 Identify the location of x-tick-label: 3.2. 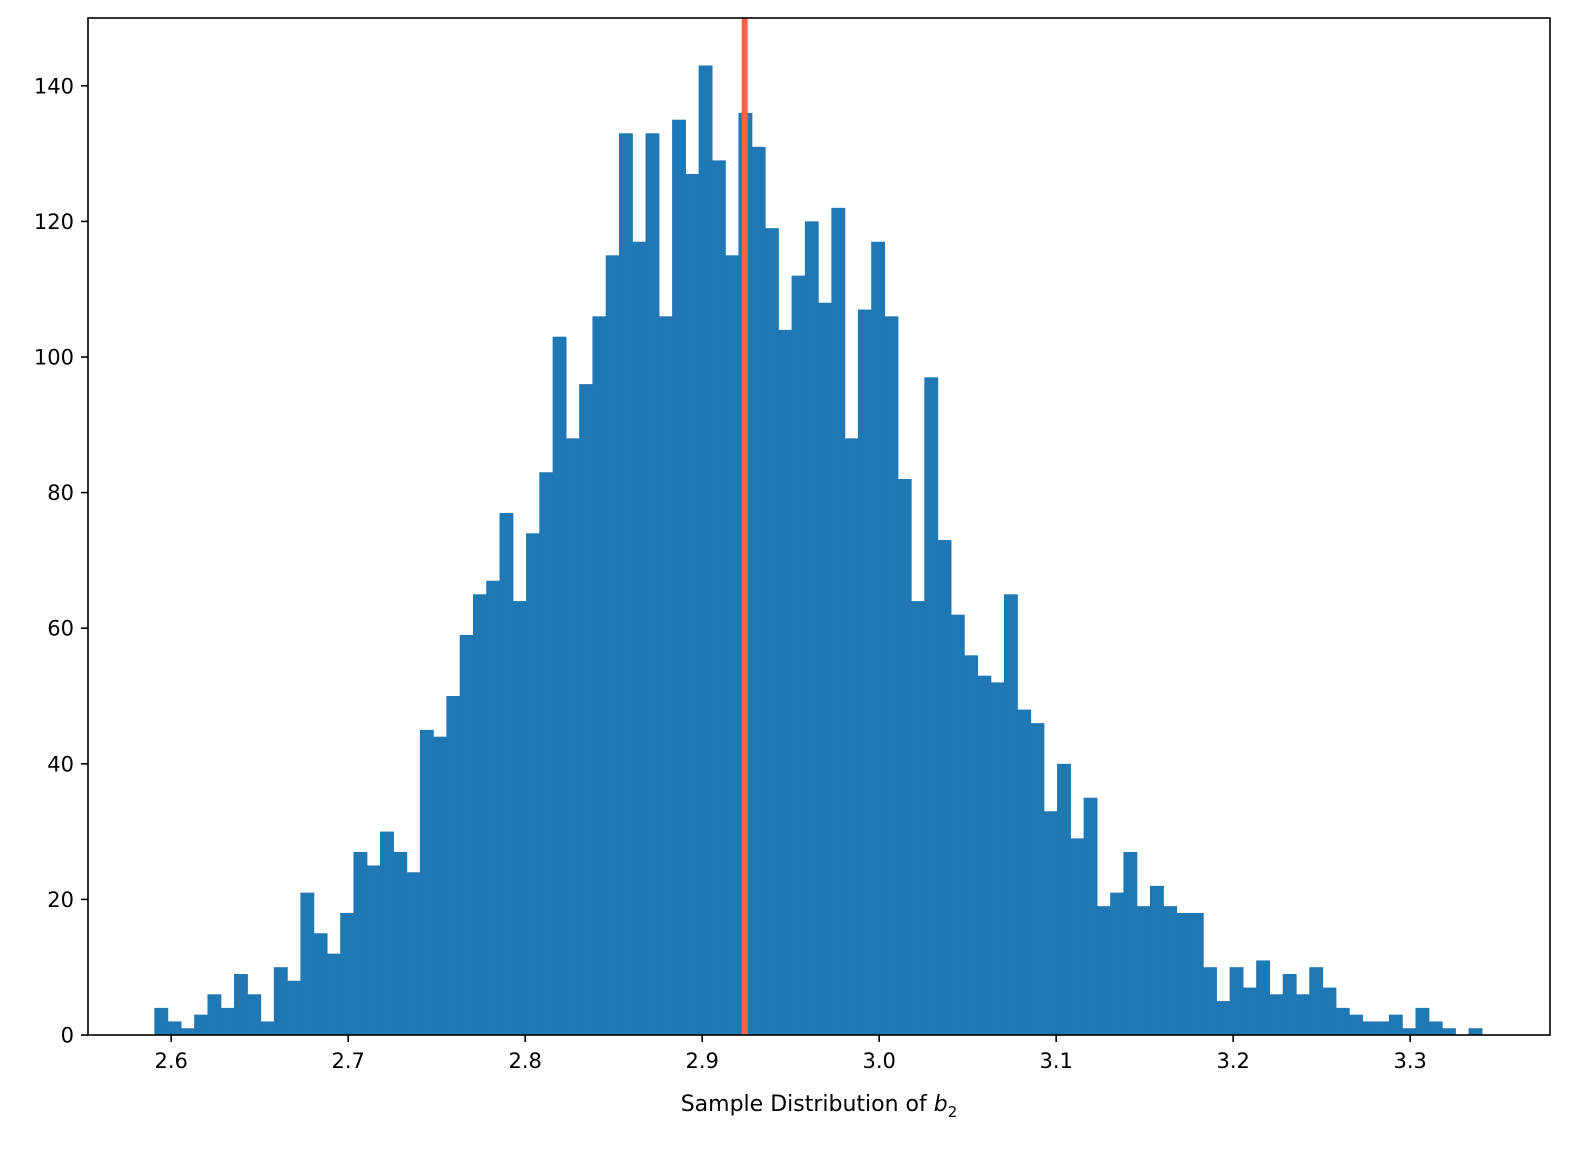
(1232, 1061).